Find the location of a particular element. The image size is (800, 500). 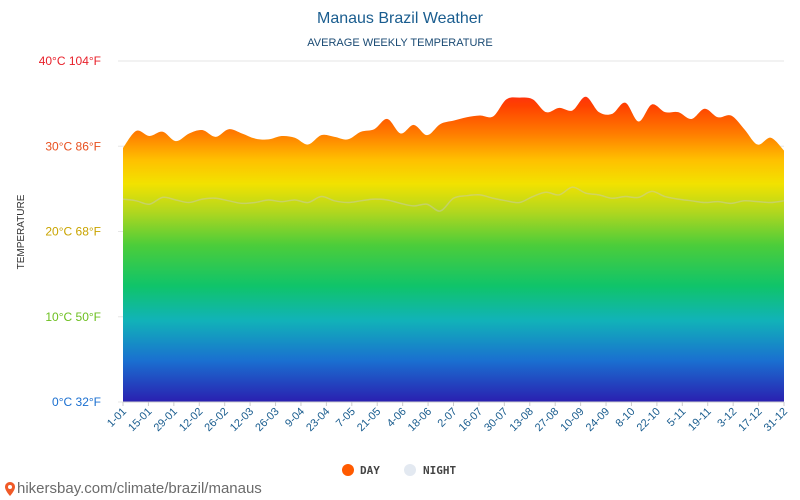

x-tick-label: 12-02 is located at coordinates (191, 420).